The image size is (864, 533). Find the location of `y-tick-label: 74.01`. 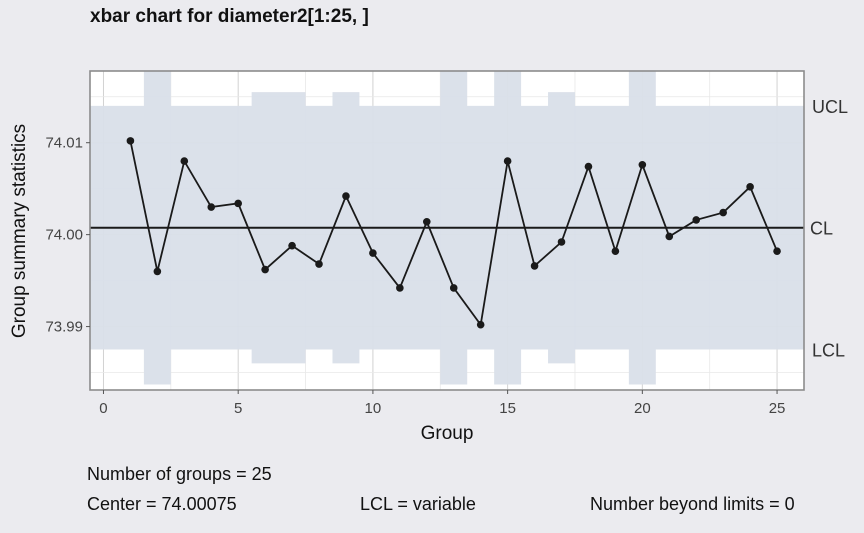

y-tick-label: 74.01 is located at coordinates (64, 143).